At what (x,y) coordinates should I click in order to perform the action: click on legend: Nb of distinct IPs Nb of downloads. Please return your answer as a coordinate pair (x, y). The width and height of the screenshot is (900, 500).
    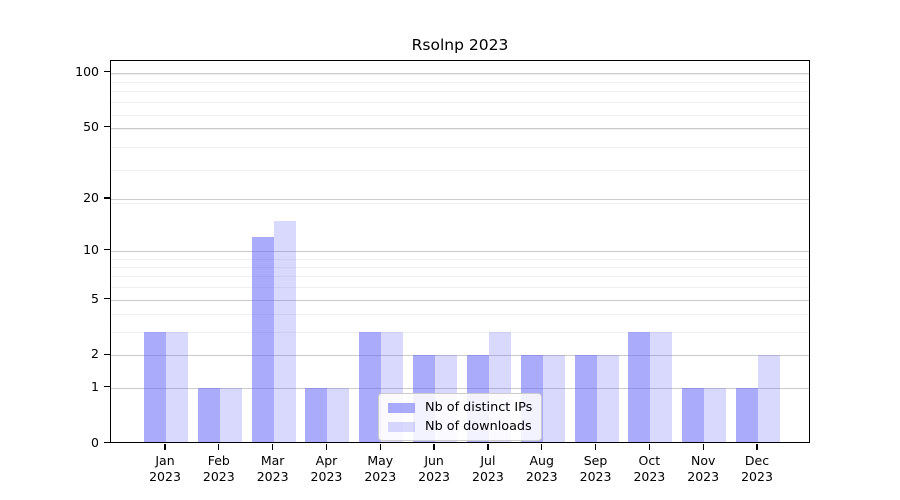
    Looking at the image, I should click on (460, 417).